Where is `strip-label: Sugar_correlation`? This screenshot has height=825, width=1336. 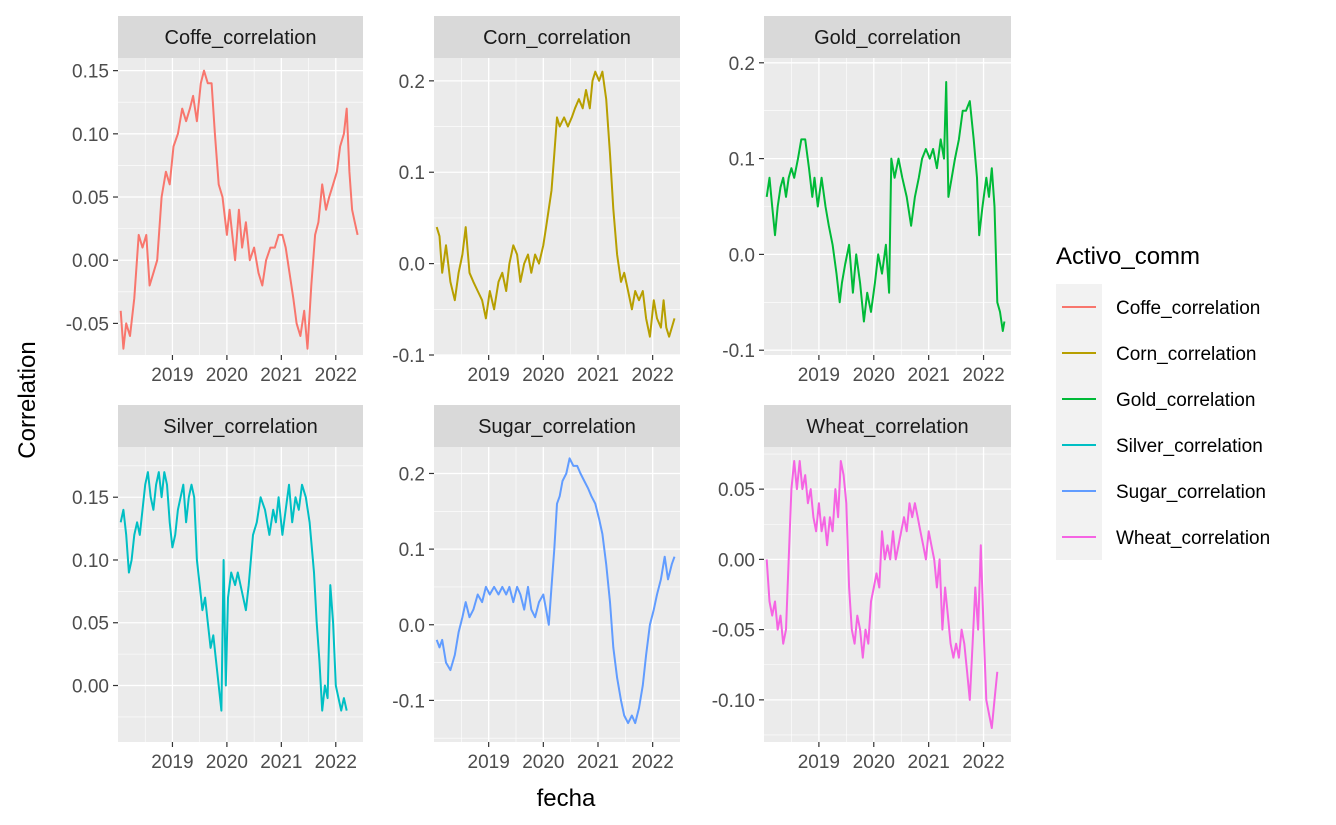
strip-label: Sugar_correlation is located at coordinates (557, 427).